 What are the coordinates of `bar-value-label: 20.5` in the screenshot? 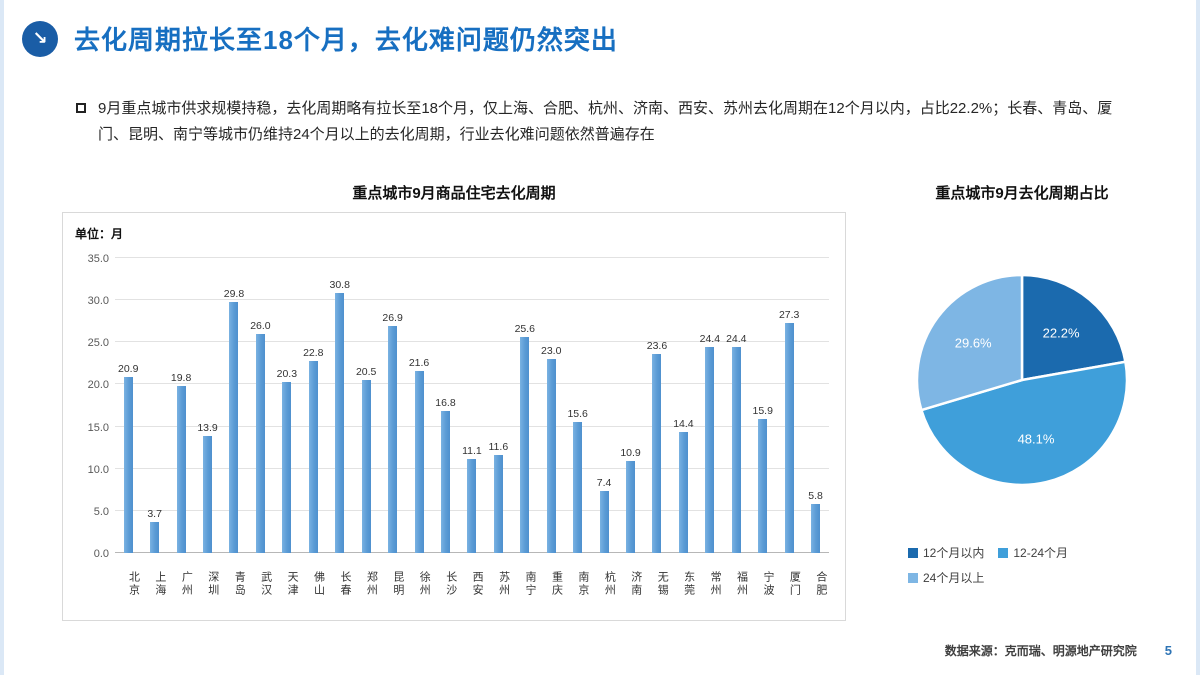 It's located at (366, 372).